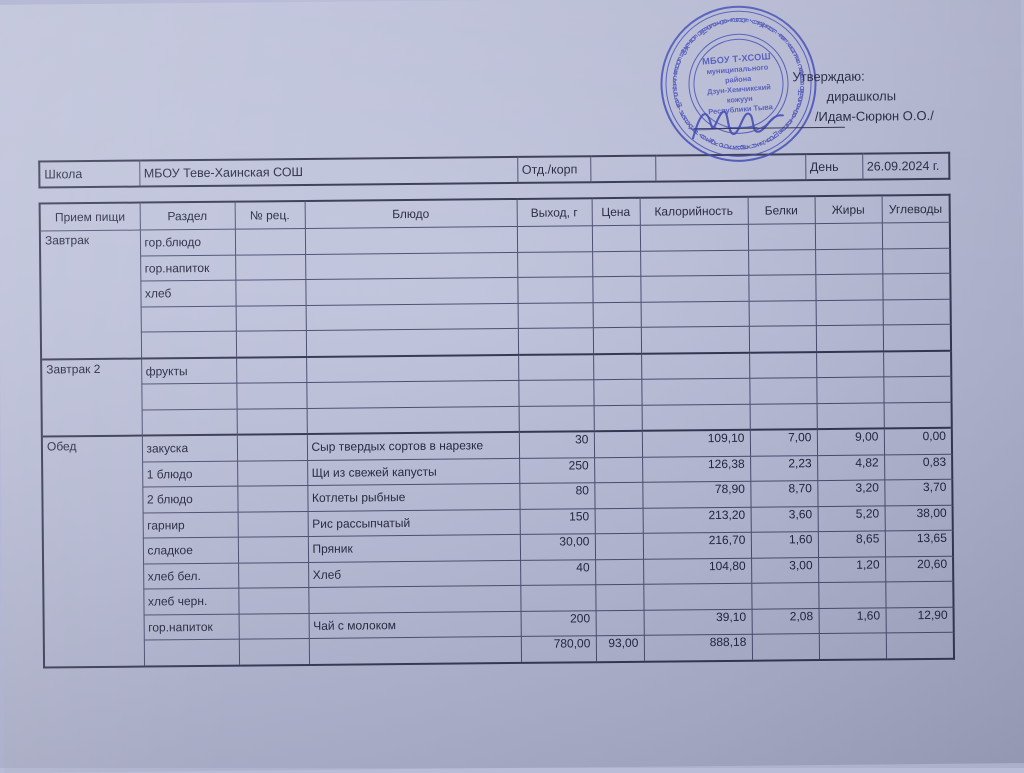 The height and width of the screenshot is (773, 1024). I want to click on seal-rim-char: С, so click(732, 147).